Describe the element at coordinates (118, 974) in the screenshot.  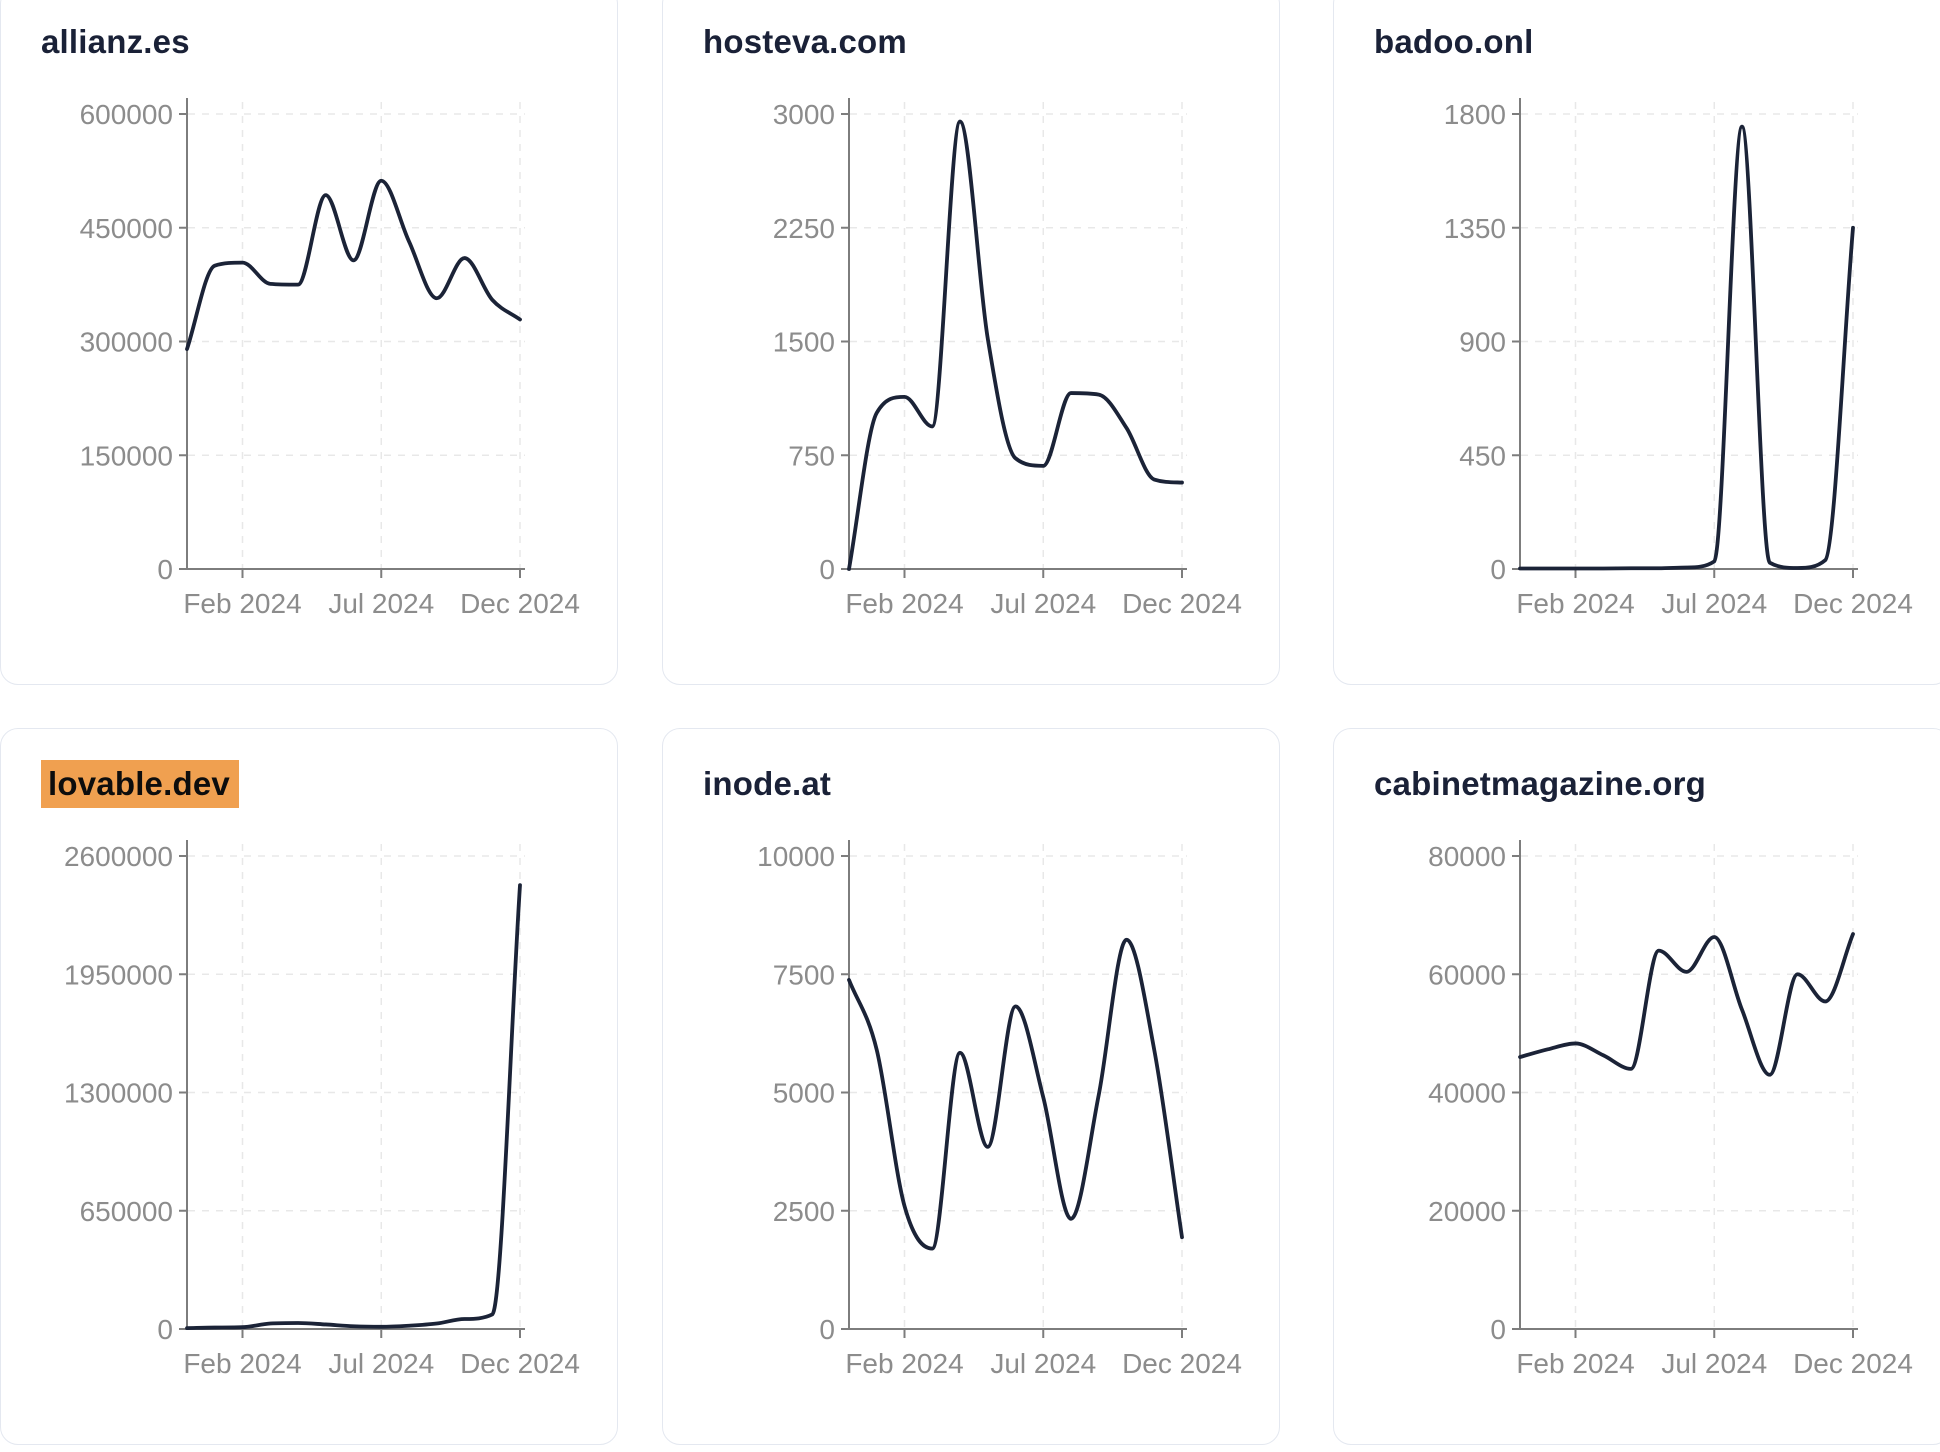
I see `svg-text: 1950000` at that location.